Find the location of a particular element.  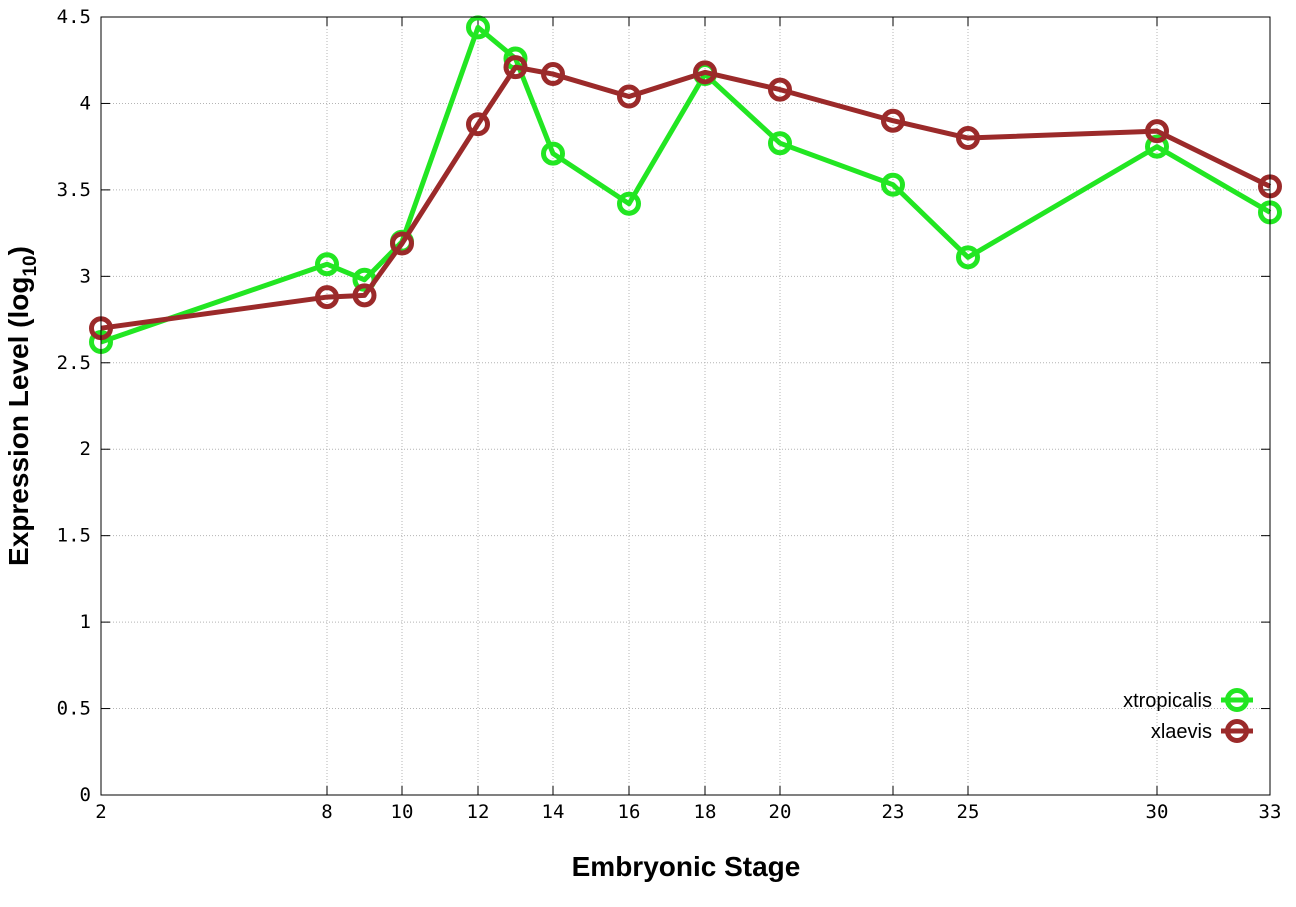

y-axis-title-end: ) is located at coordinates (18, 250).